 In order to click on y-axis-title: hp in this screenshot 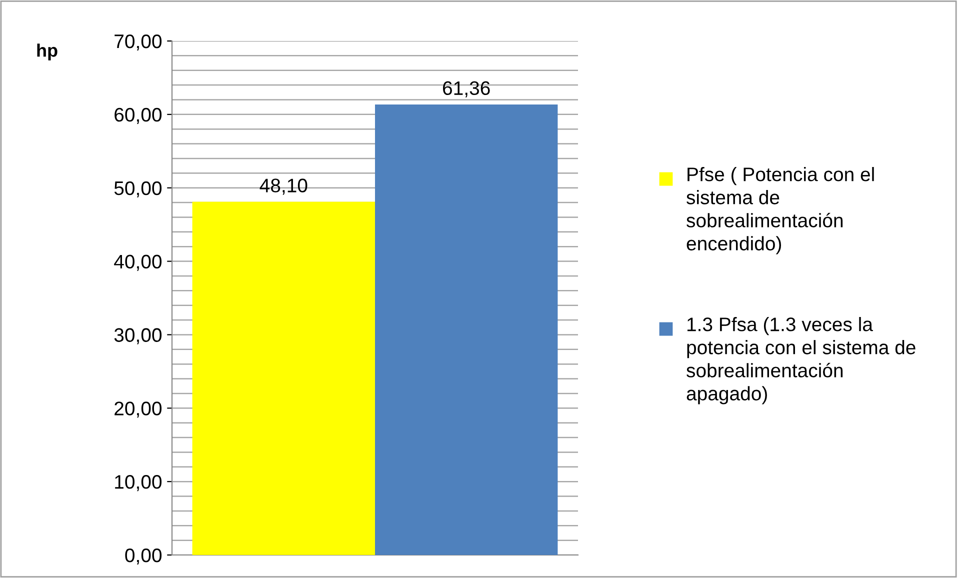, I will do `click(47, 52)`.